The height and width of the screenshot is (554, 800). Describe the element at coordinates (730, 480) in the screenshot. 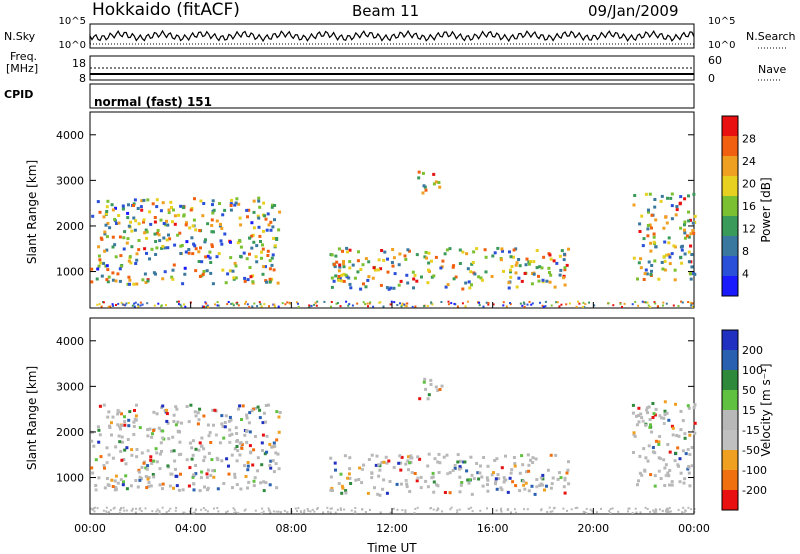

I see `colorbar-swatch` at that location.